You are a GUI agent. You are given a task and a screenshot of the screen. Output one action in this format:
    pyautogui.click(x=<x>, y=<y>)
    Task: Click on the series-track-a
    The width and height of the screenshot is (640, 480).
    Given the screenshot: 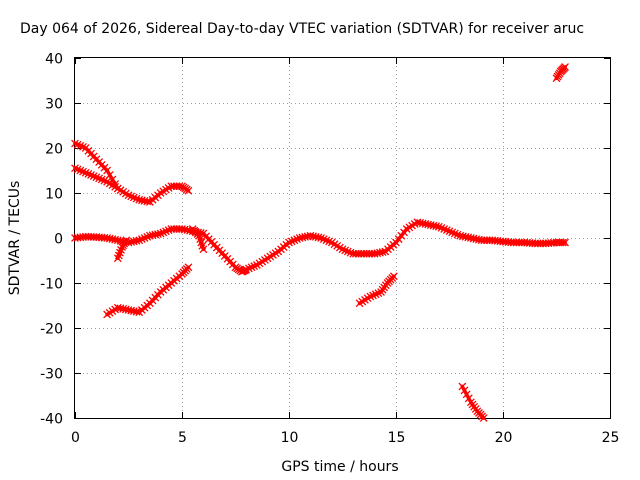 What is the action you would take?
    pyautogui.click(x=320, y=247)
    